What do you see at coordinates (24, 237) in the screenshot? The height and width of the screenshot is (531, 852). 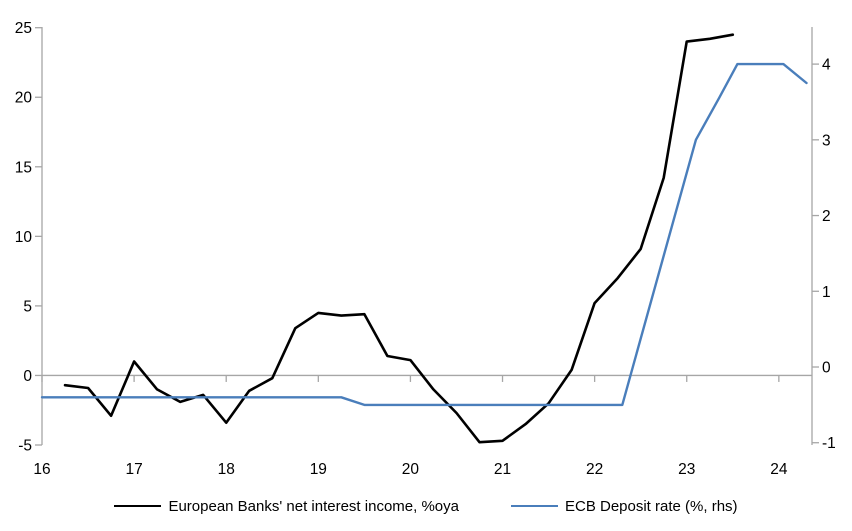 I see `left-axis-tick-label: 10` at bounding box center [24, 237].